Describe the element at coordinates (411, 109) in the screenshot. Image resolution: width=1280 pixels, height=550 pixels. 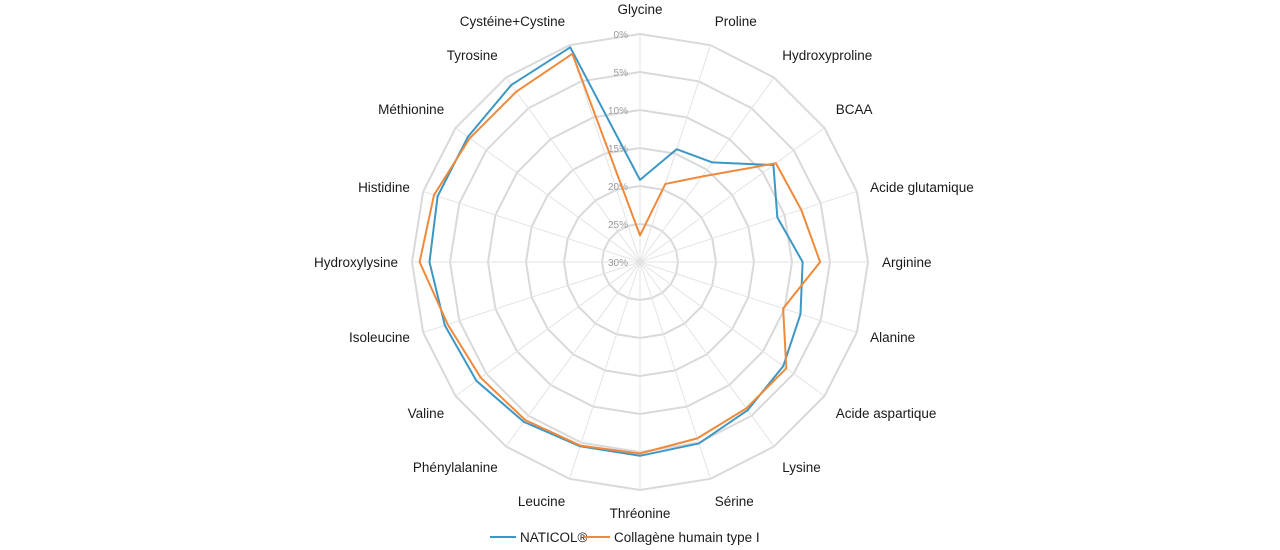
I see `category-label-methionine: Méthionine` at that location.